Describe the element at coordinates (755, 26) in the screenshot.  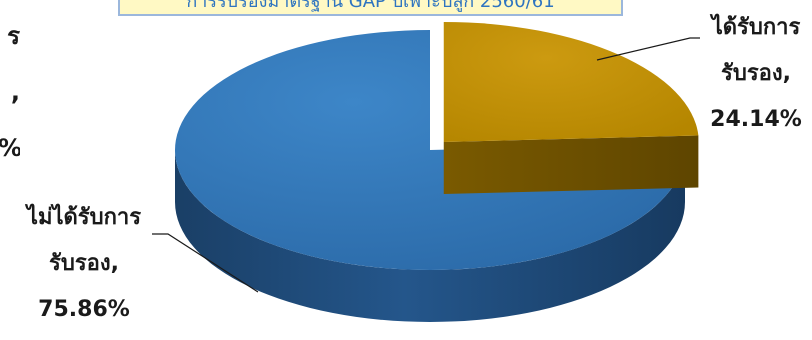
I see `slice-label-1-line-1: ได้รับการ` at that location.